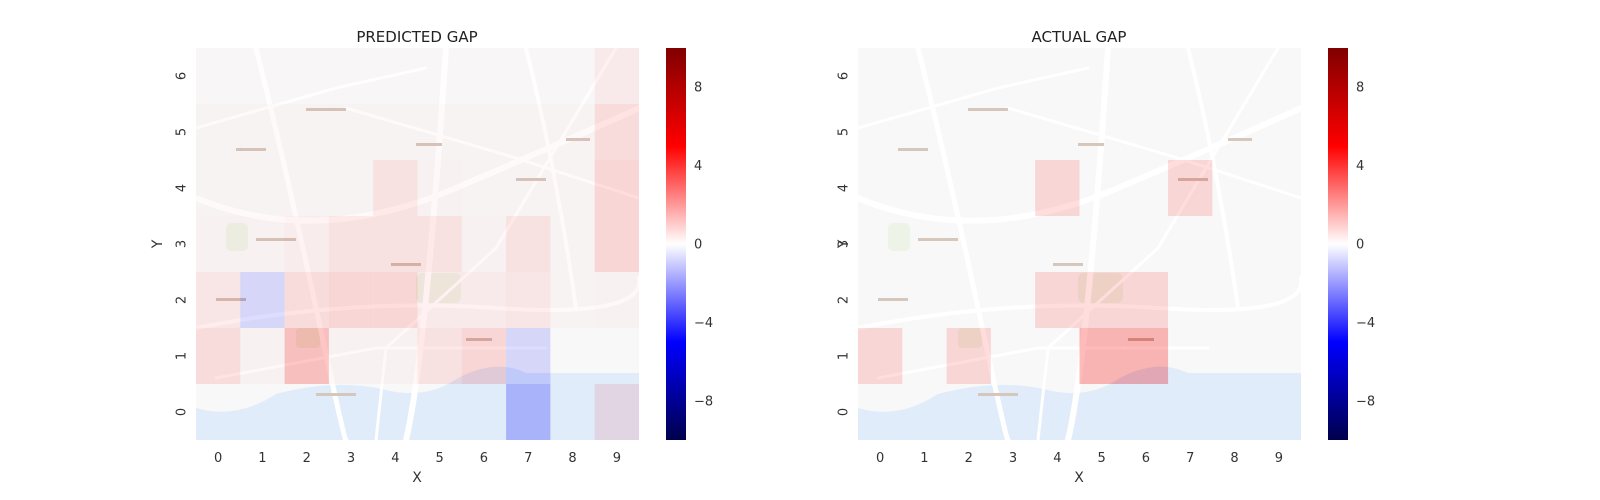  What do you see at coordinates (698, 88) in the screenshot?
I see `colorbar-tick-label: 8` at bounding box center [698, 88].